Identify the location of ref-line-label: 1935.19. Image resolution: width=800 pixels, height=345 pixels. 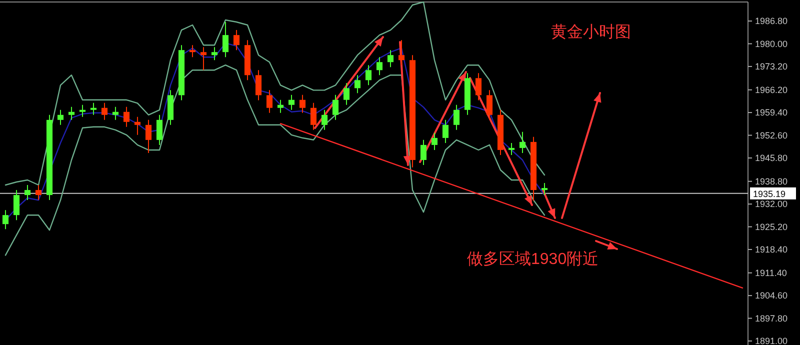
(769, 193).